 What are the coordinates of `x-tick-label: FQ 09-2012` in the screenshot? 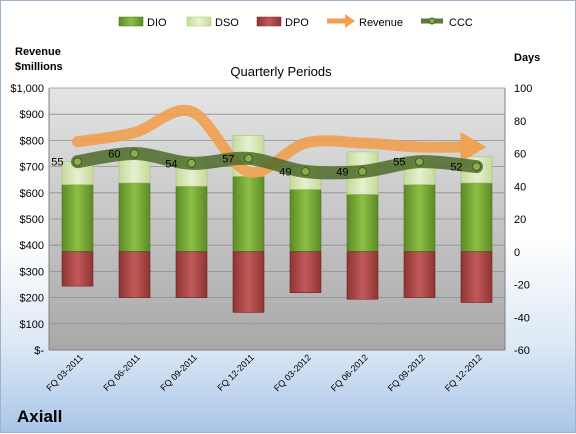 It's located at (406, 372).